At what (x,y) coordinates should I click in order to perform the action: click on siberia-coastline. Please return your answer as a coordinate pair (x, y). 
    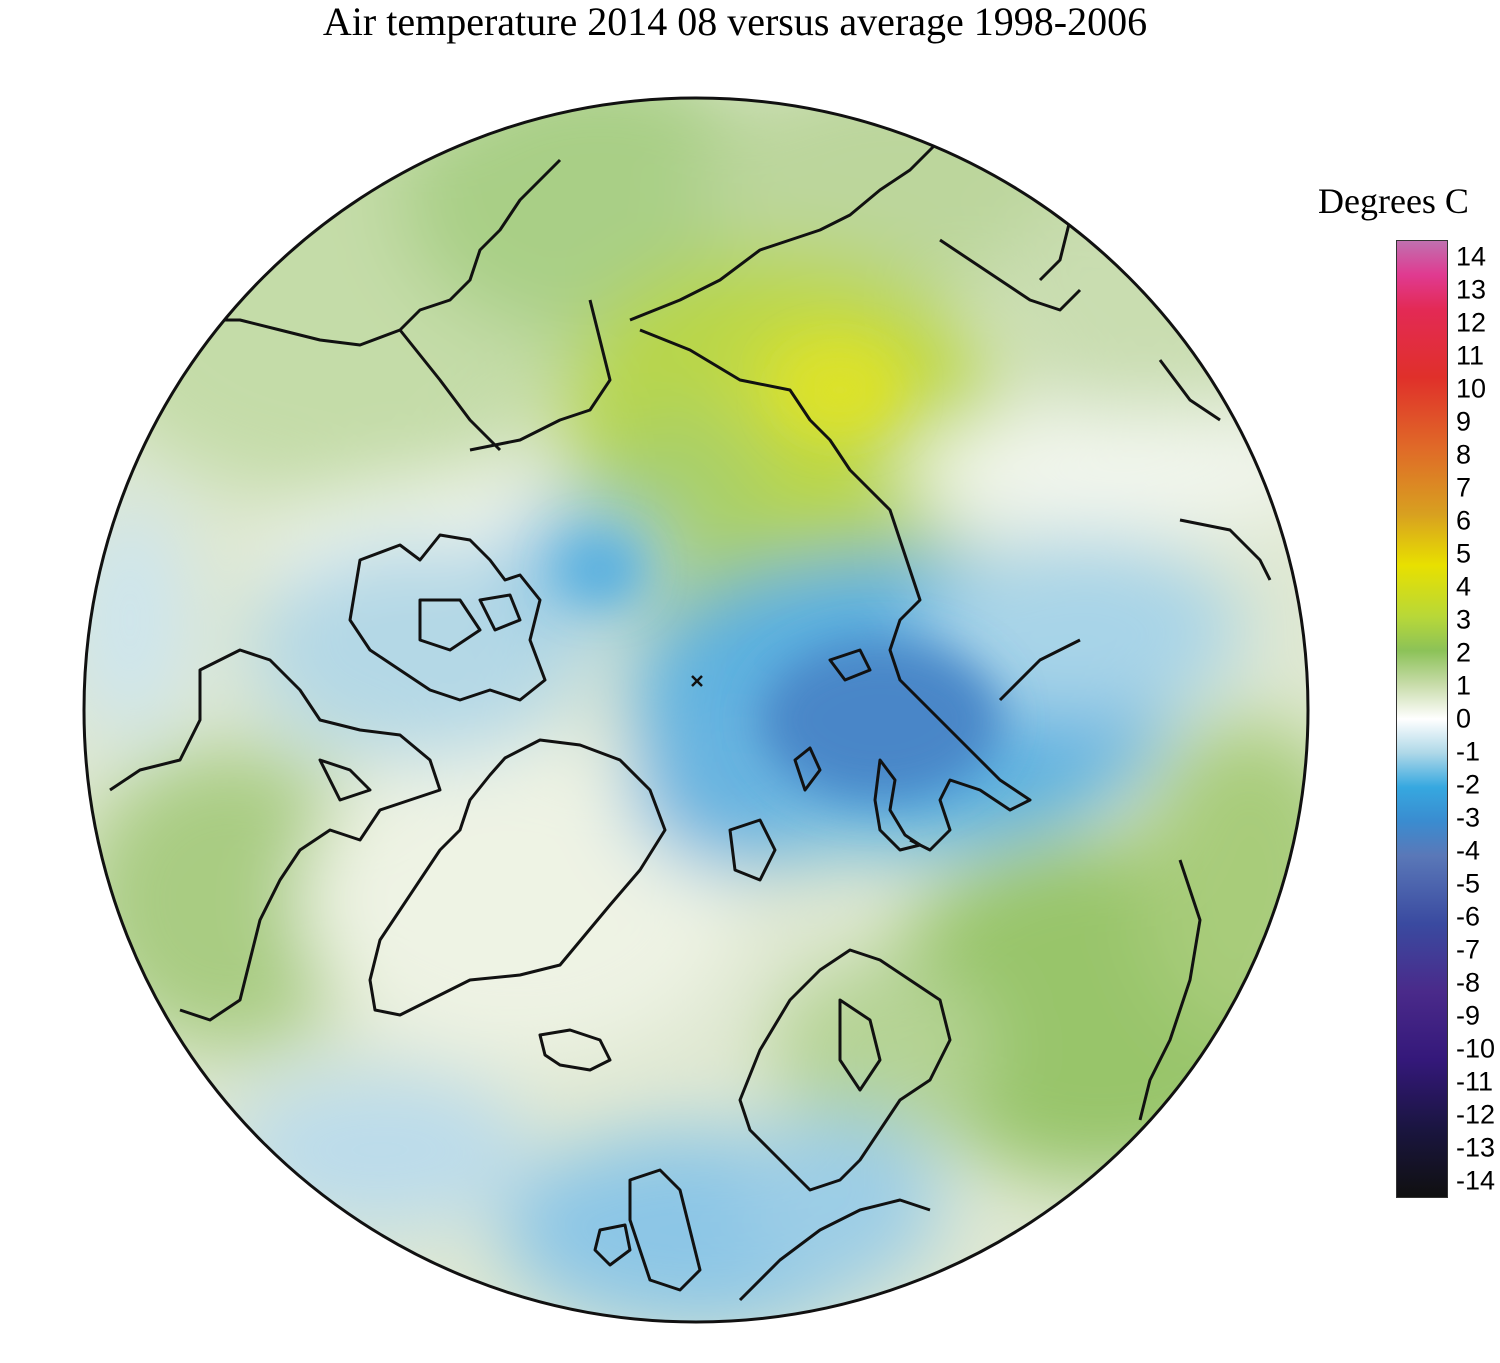
    Looking at the image, I should click on (785, 230).